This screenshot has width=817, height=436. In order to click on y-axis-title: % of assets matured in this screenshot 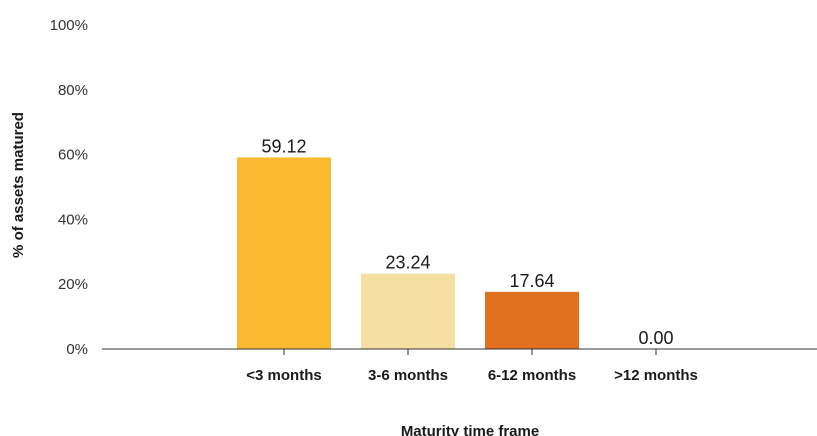, I will do `click(18, 185)`.